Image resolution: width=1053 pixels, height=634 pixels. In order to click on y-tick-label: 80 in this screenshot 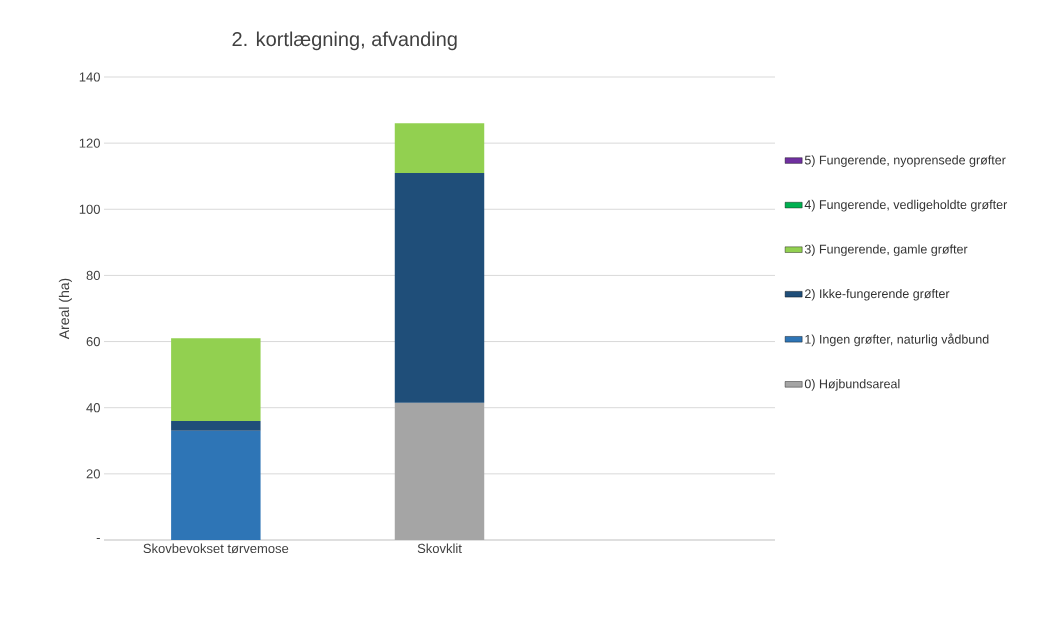, I will do `click(93, 275)`.